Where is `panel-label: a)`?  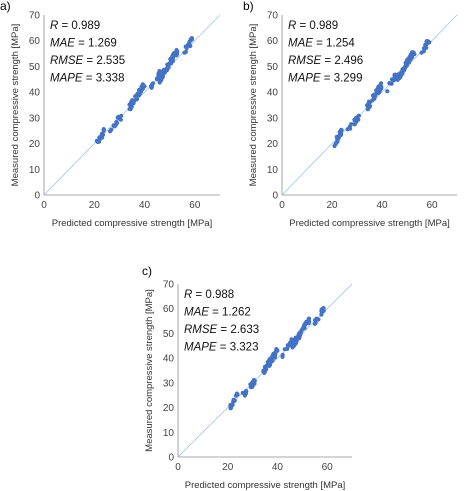
panel-label: a) is located at coordinates (5, 6).